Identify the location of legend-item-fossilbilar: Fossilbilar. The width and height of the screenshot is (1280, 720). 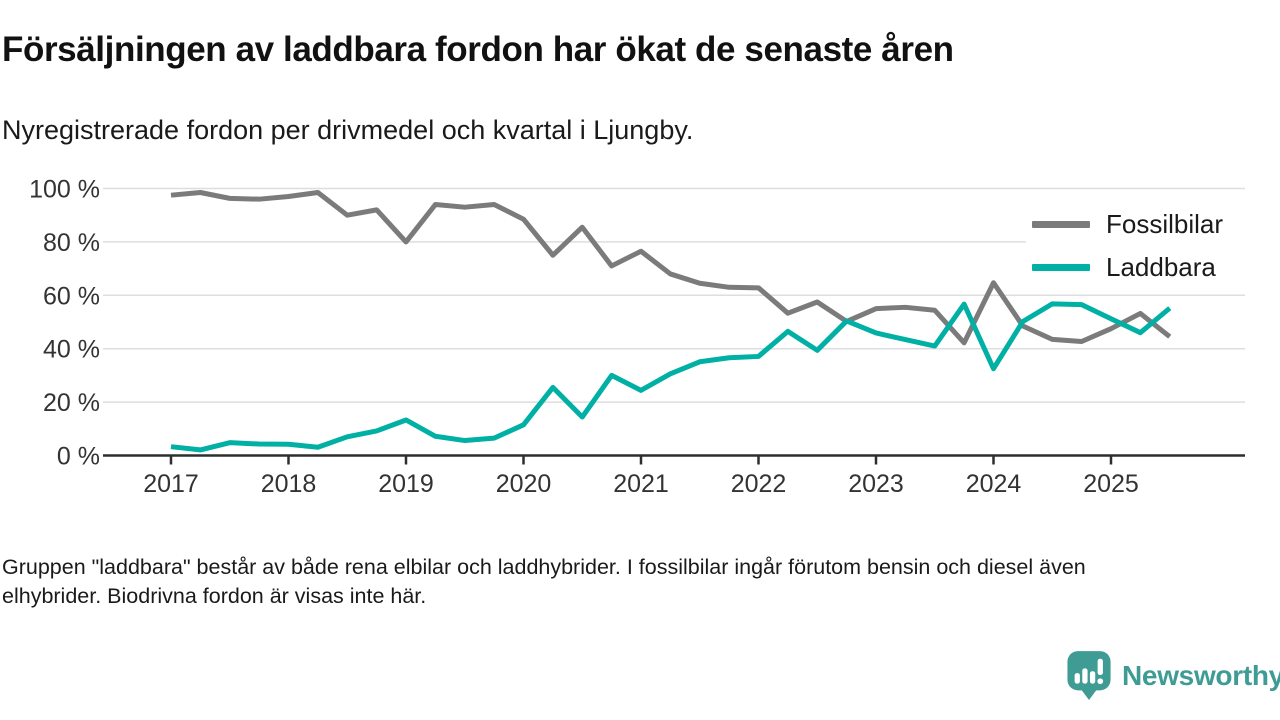
(1147, 224).